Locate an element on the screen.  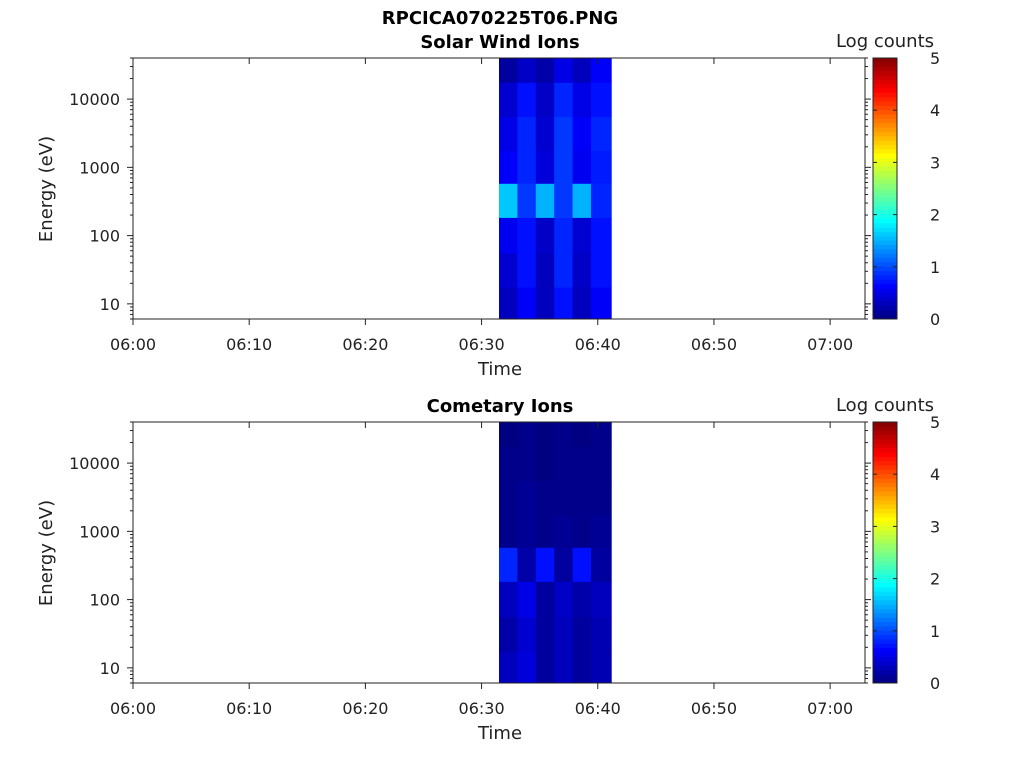
colorbar-frame is located at coordinates (885, 188).